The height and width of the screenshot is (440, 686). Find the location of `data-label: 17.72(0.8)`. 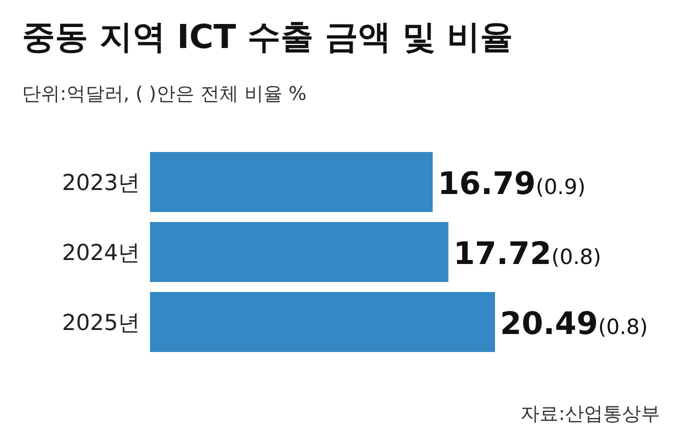

data-label: 17.72(0.8) is located at coordinates (527, 254).